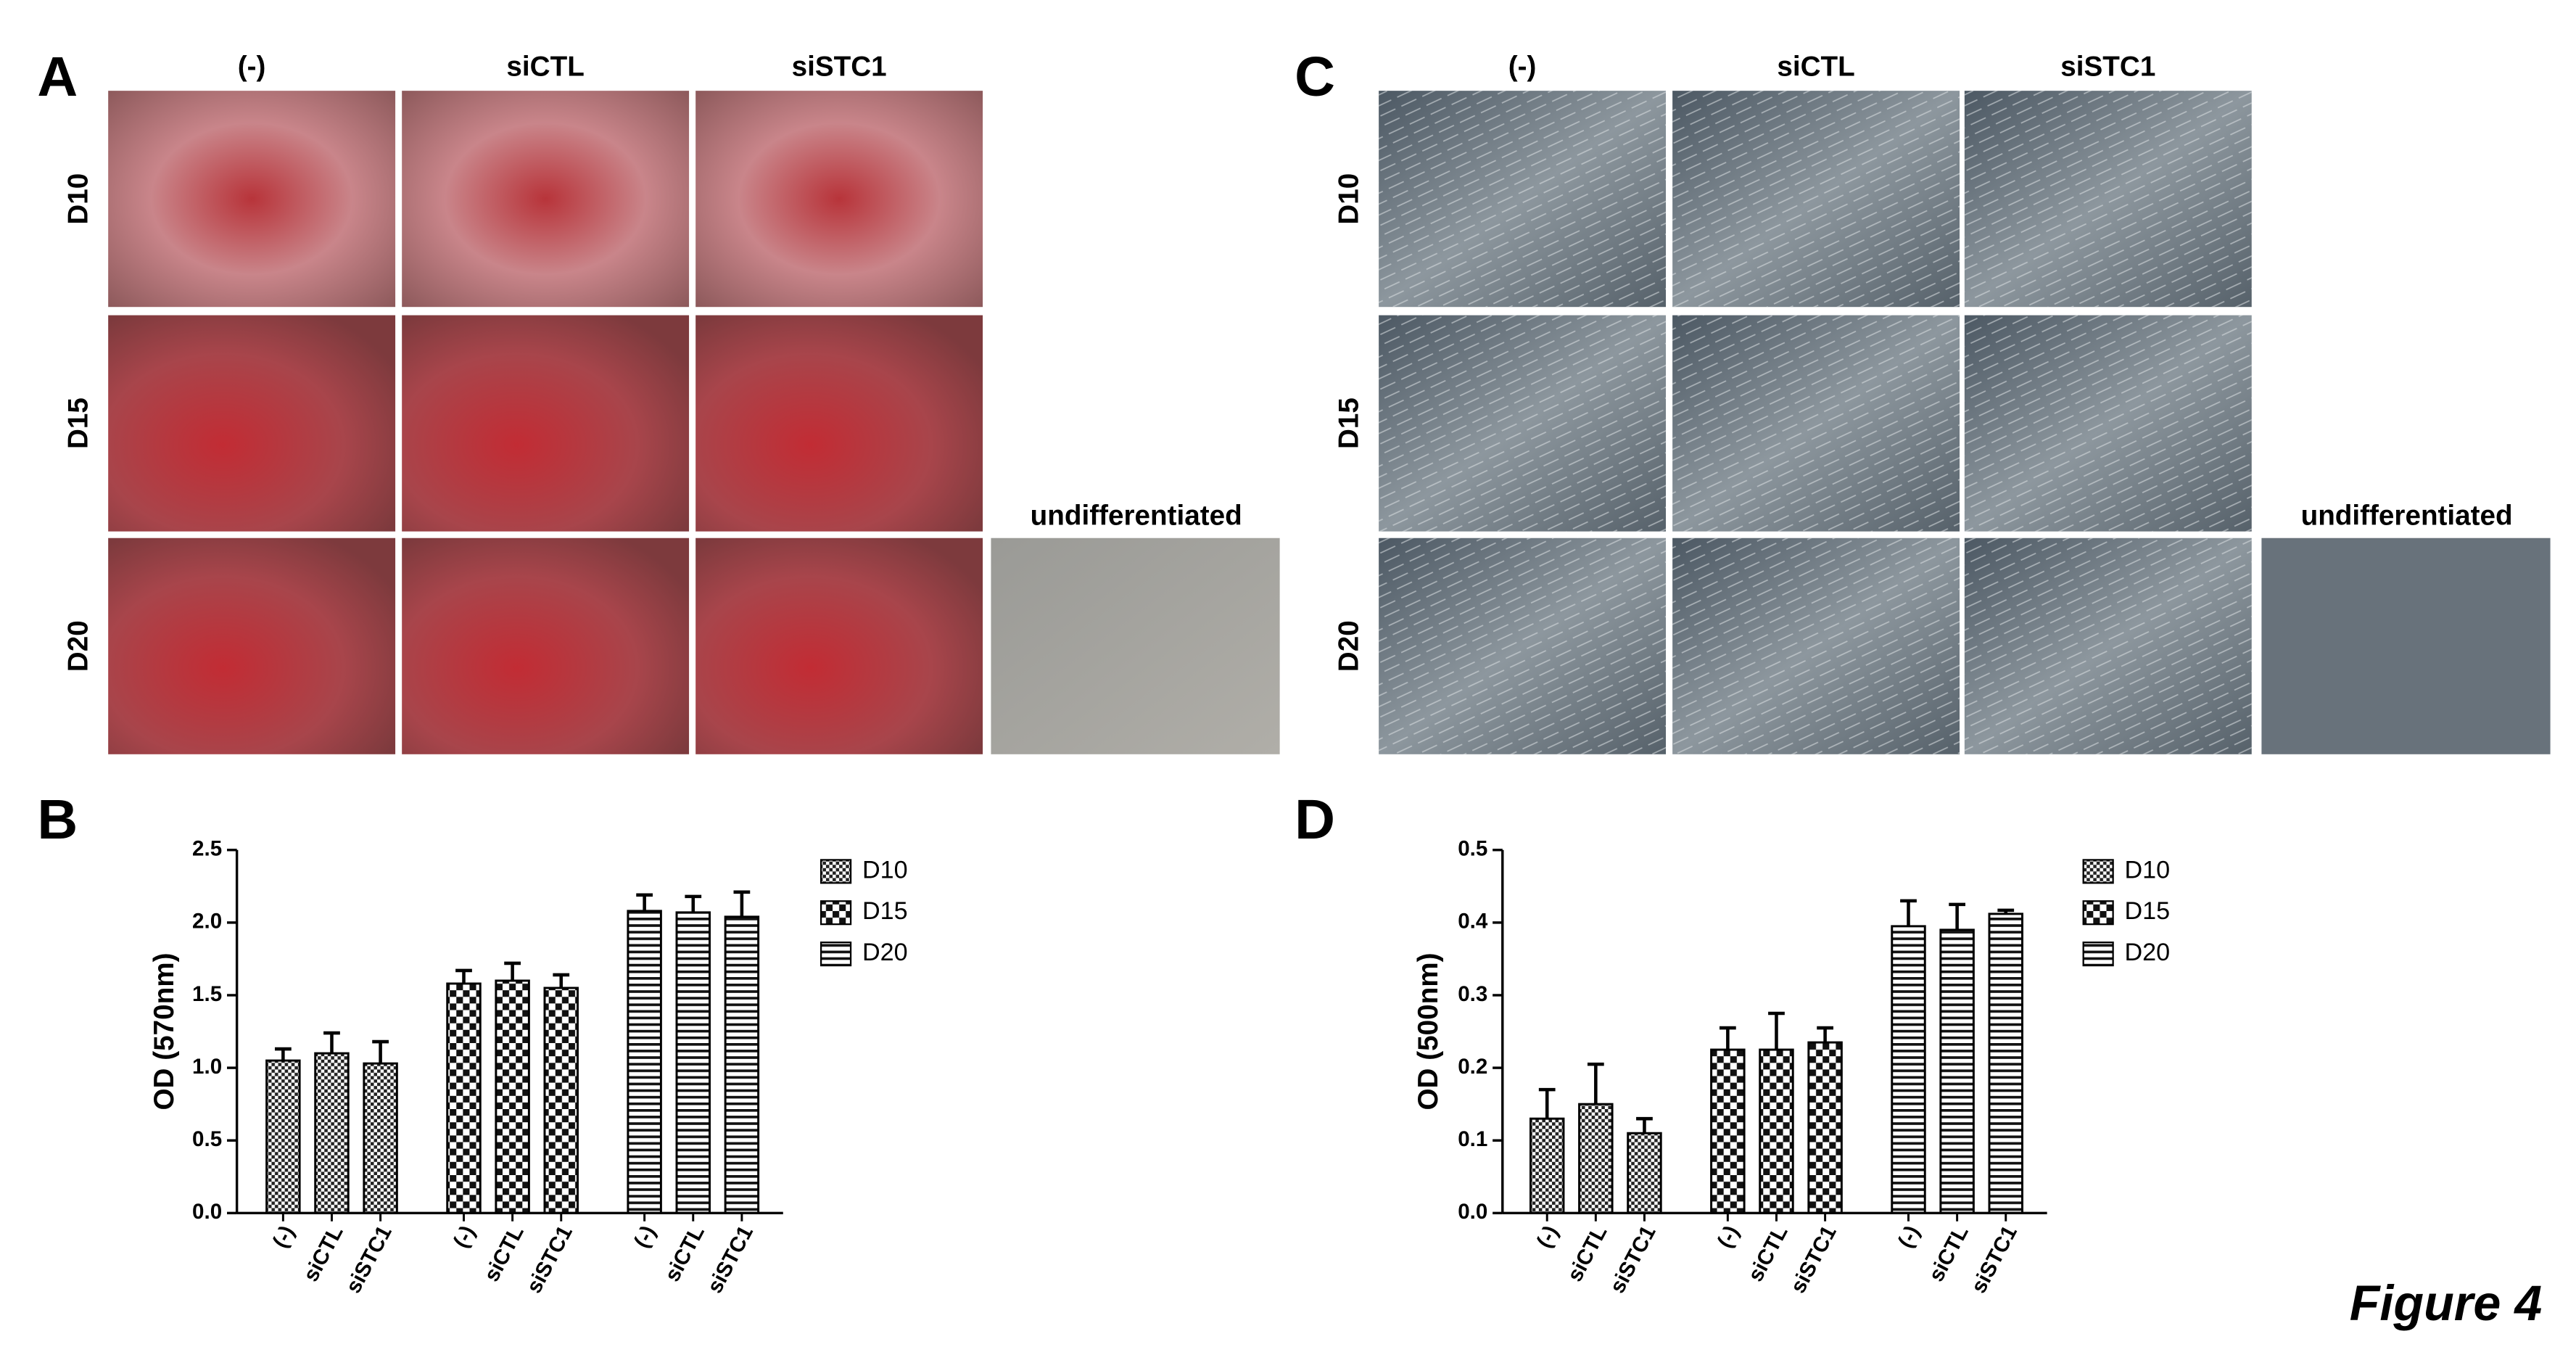  I want to click on y-tick-label: 0.0, so click(1472, 1212).